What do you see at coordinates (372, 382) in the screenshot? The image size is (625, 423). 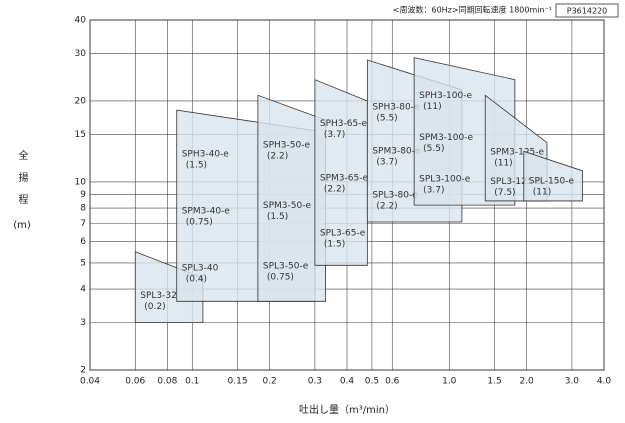 I see `x-tick-label: 0.5` at bounding box center [372, 382].